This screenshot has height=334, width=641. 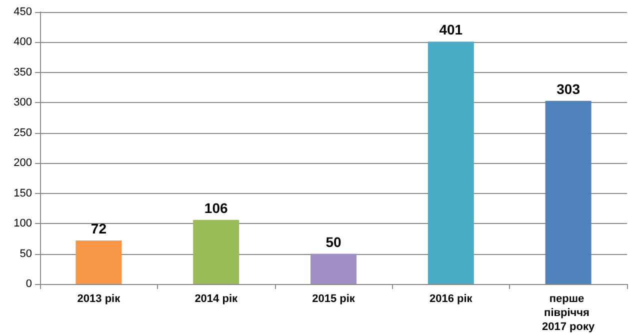 I want to click on data-label: 106, so click(x=216, y=208).